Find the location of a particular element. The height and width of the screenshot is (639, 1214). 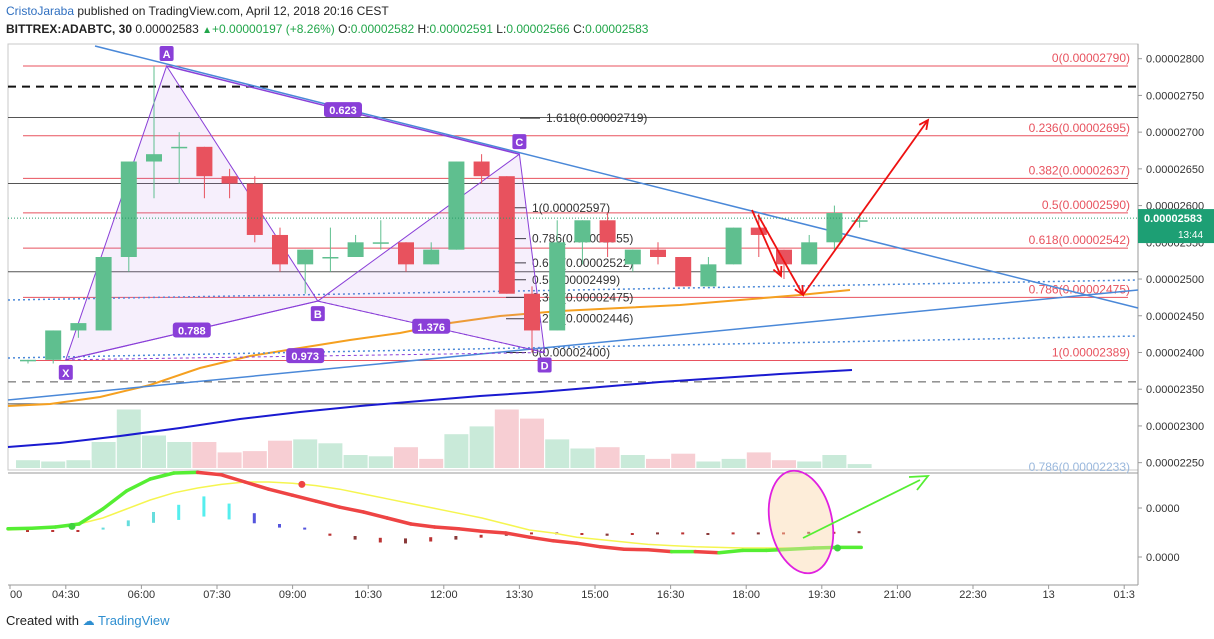

price-axis-label: 0.00002300 is located at coordinates (1175, 427).